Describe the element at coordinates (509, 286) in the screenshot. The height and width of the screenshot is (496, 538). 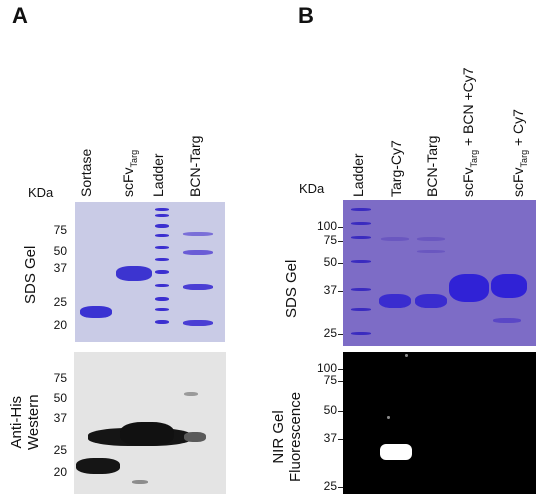
I see `band-scfv-cy7` at that location.